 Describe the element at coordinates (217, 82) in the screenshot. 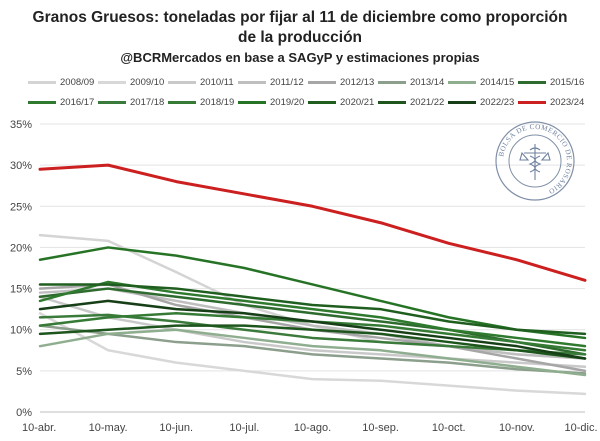

I see `legend-label: 2010/11` at that location.